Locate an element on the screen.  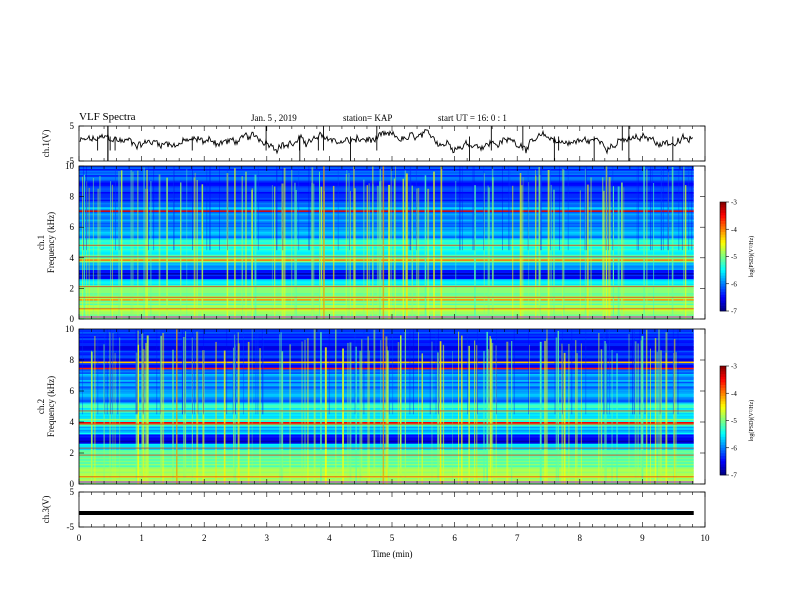
colorbar-tick-label: -5 is located at coordinates (734, 257).